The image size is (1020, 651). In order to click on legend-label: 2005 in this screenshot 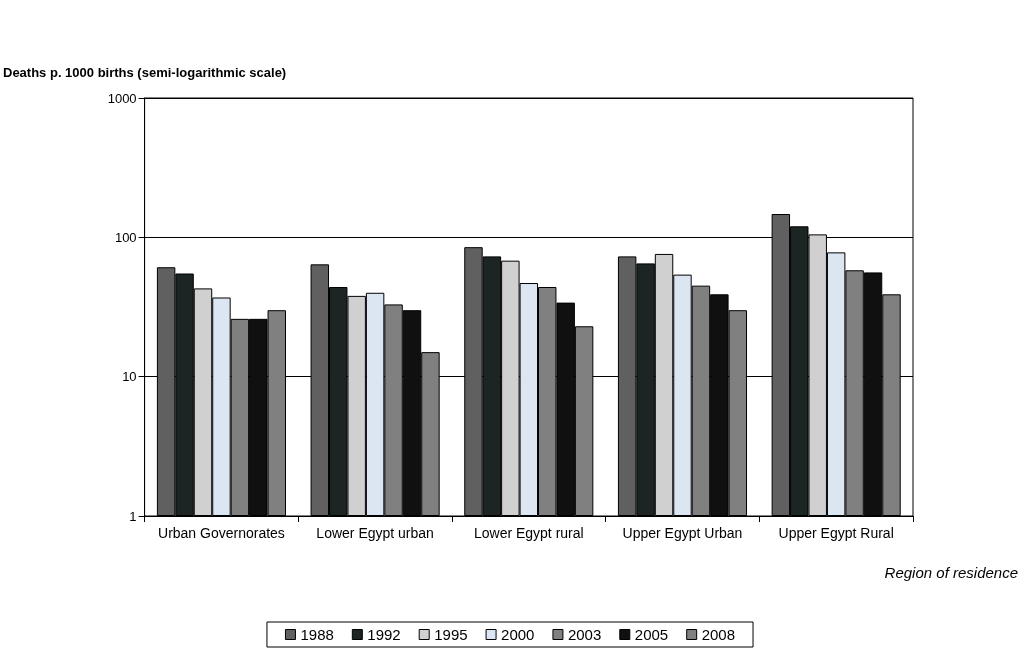, I will do `click(651, 634)`.